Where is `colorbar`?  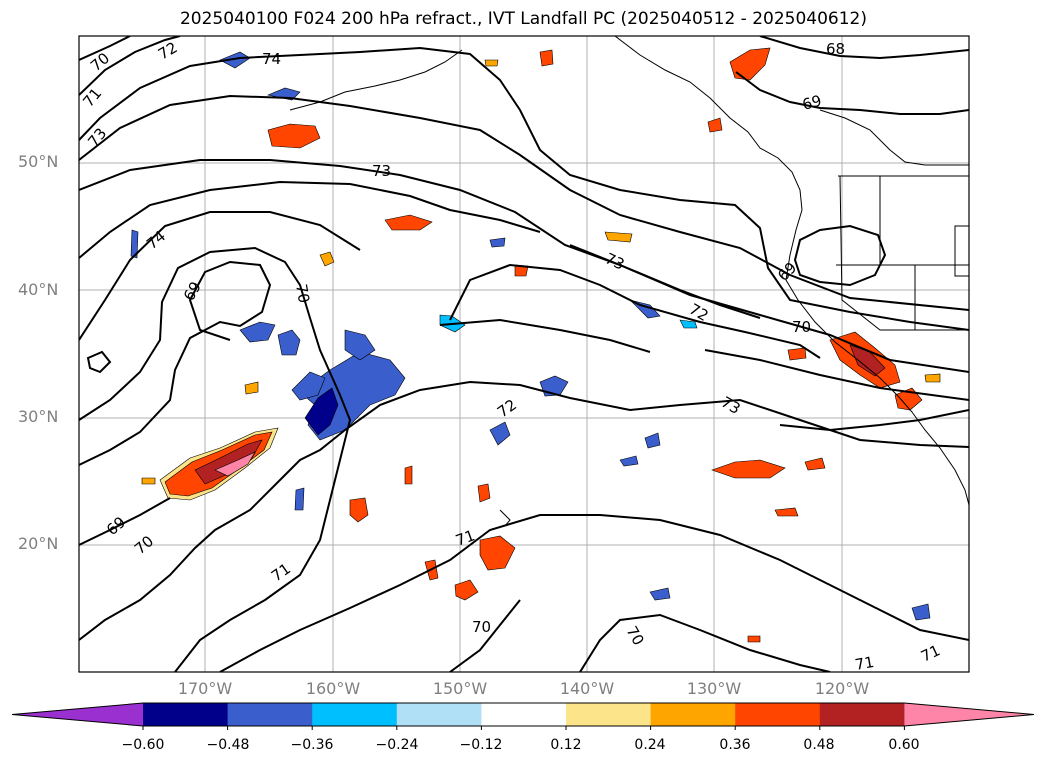
colorbar is located at coordinates (523, 716).